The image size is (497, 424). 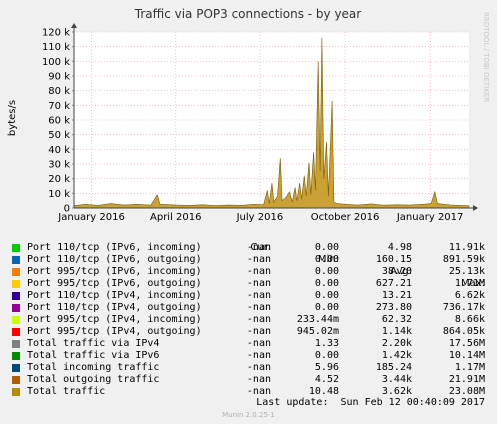 What do you see at coordinates (393, 259) in the screenshot?
I see `legend-avg-value: 160.15` at bounding box center [393, 259].